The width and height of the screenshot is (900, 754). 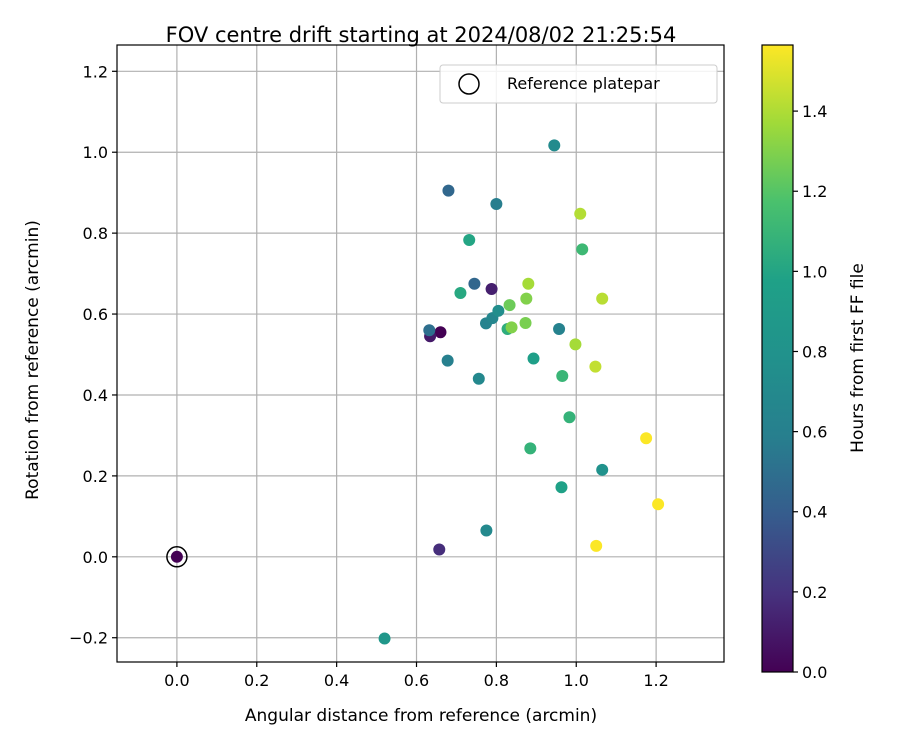 I want to click on colorbar-tick-label: 0.4, so click(x=814, y=512).